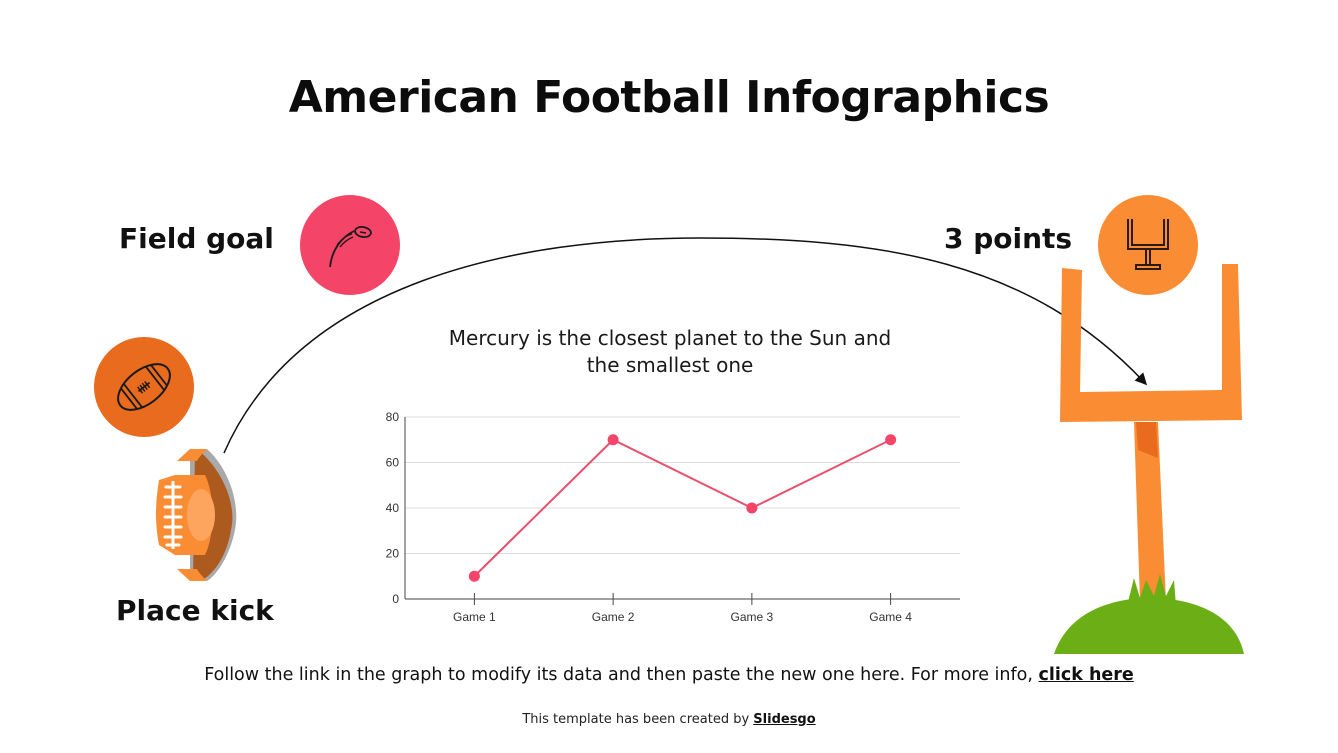 The height and width of the screenshot is (753, 1338). I want to click on series-line, so click(682, 507).